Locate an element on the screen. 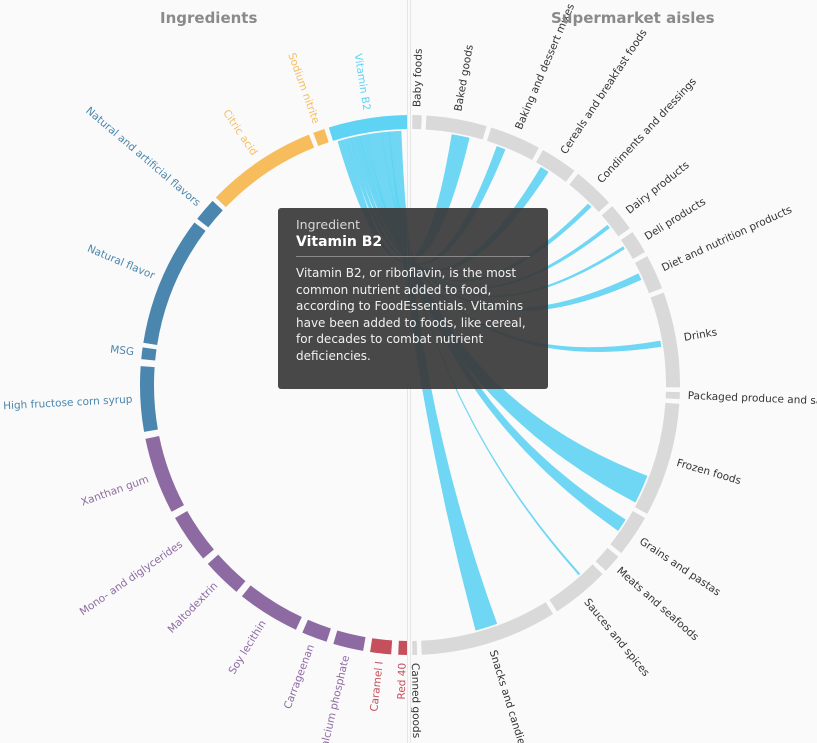  arc-high-fructose-corn-syrup is located at coordinates (148, 399).